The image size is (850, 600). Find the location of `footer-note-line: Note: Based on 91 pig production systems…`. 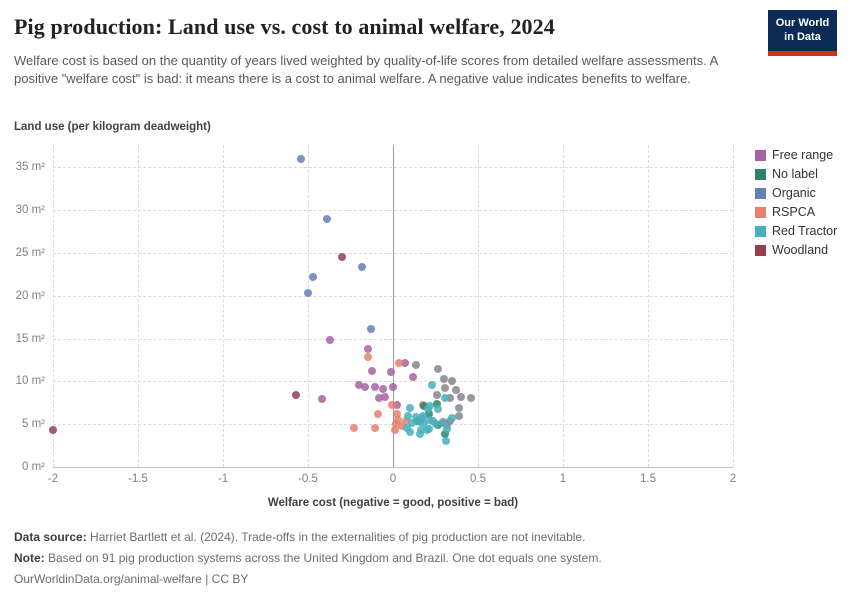

footer-note-line: Note: Based on 91 pig production systems… is located at coordinates (414, 558).